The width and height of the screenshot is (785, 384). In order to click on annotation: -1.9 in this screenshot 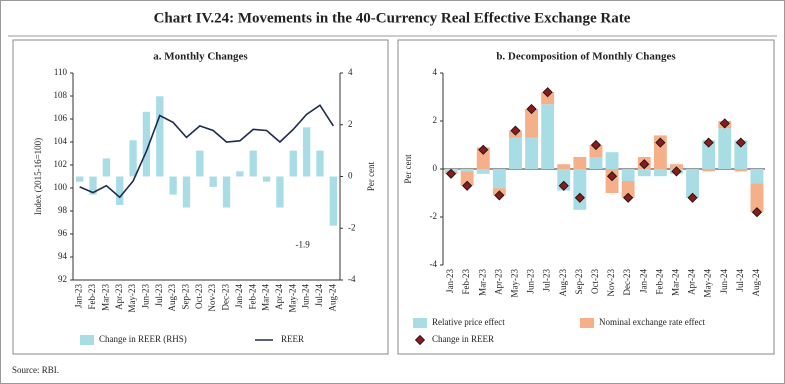, I will do `click(302, 245)`.